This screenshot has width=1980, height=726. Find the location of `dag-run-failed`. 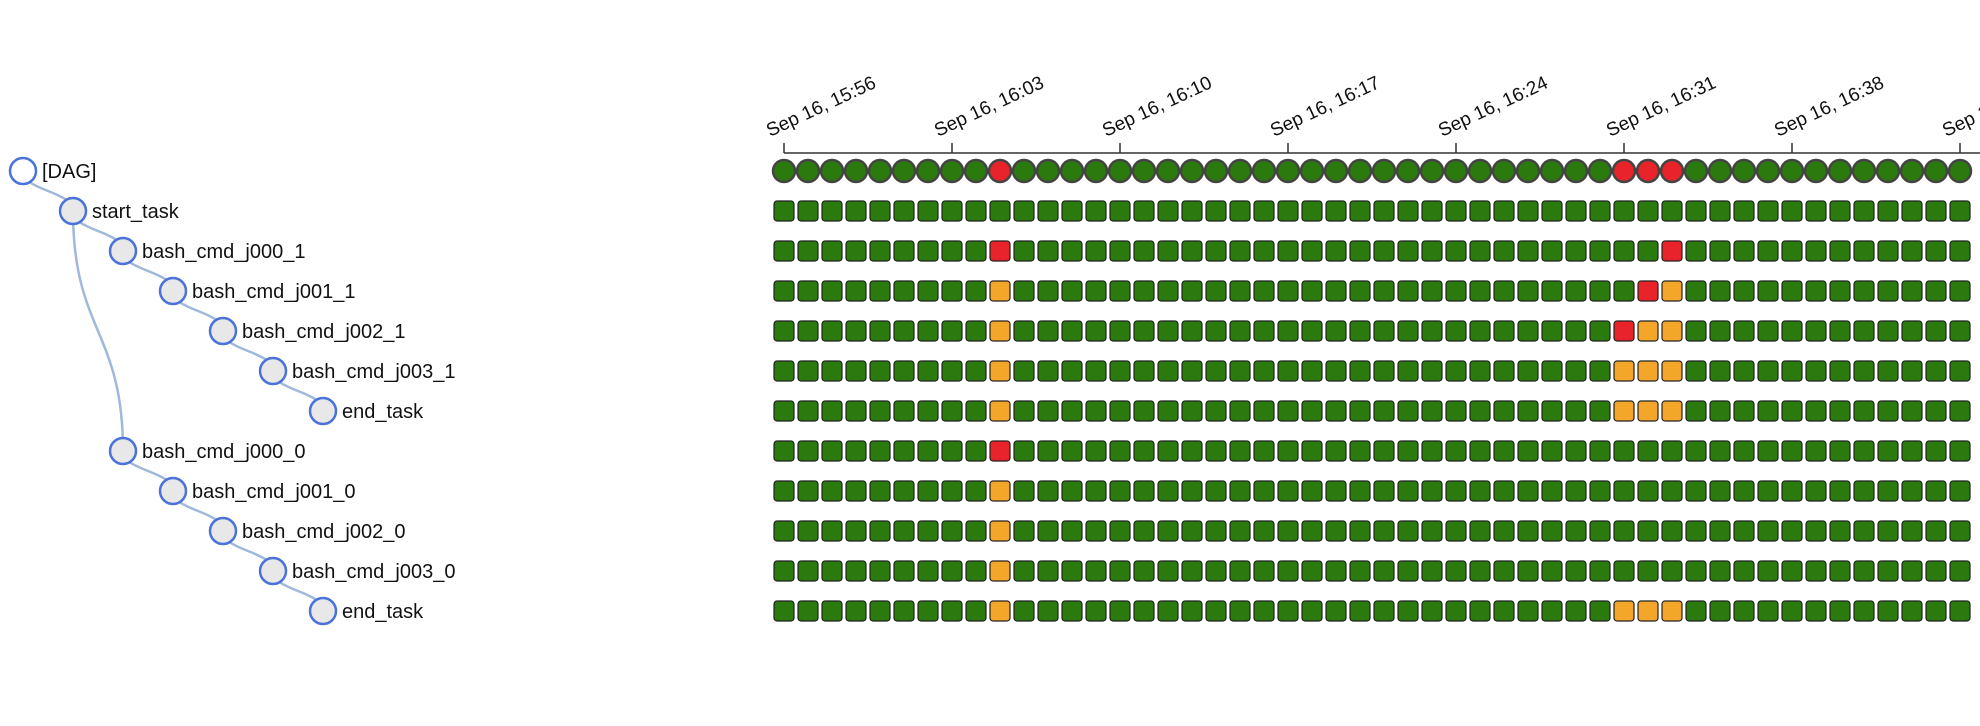

dag-run-failed is located at coordinates (1624, 171).